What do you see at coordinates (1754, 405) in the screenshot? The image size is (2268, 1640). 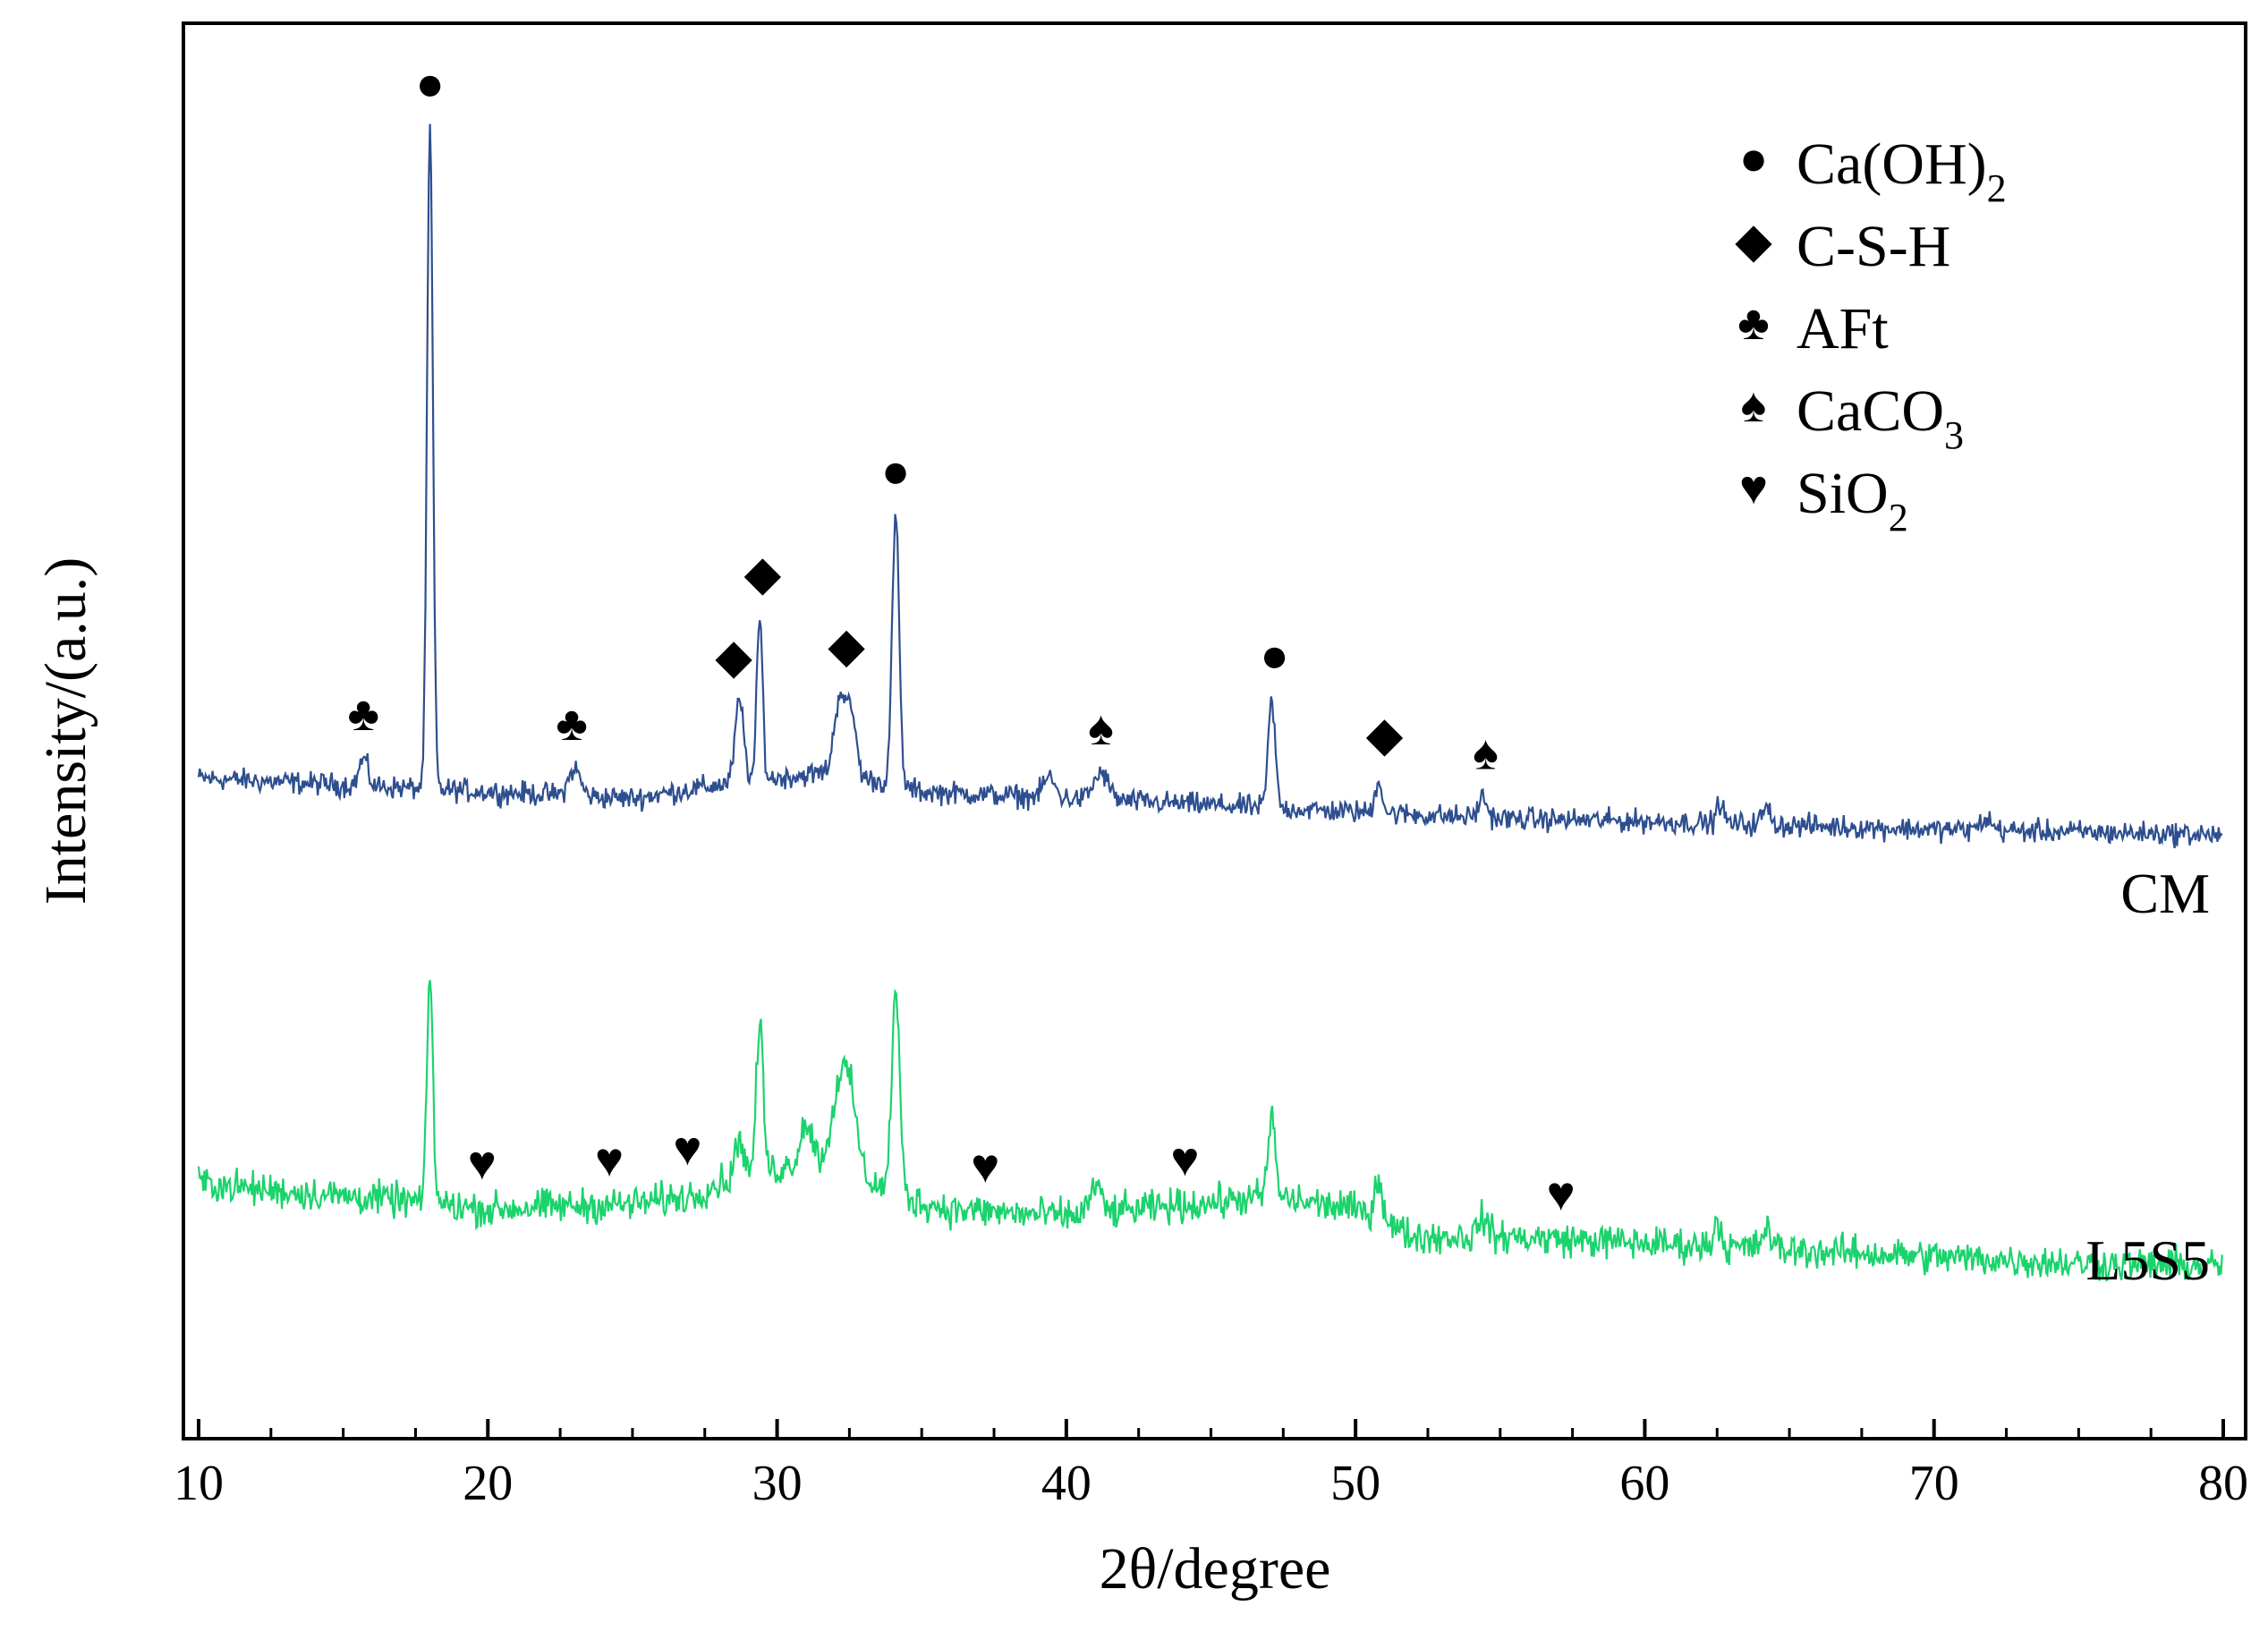 I see `legend-symbol: ♠` at bounding box center [1754, 405].